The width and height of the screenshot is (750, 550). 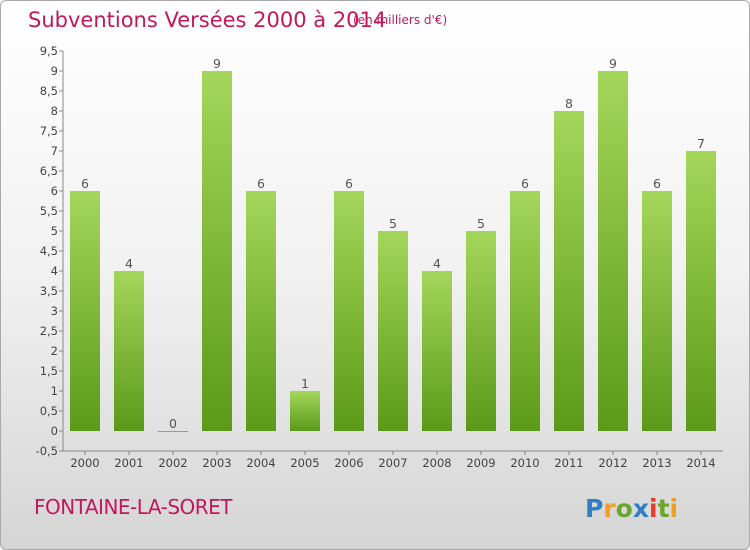 I want to click on y-tick-label: 0, so click(x=54, y=431).